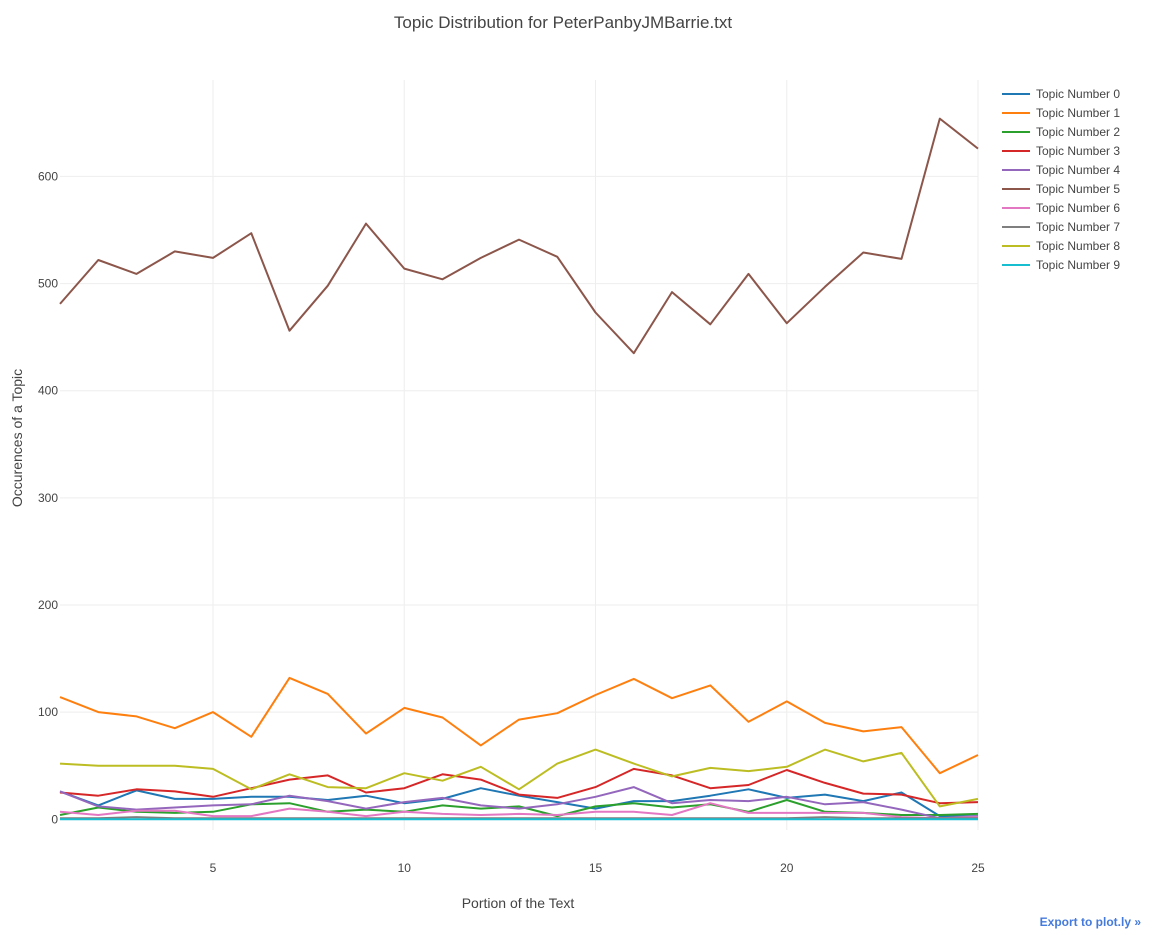 The width and height of the screenshot is (1157, 935). I want to click on legend-label: Topic Number 1, so click(1078, 113).